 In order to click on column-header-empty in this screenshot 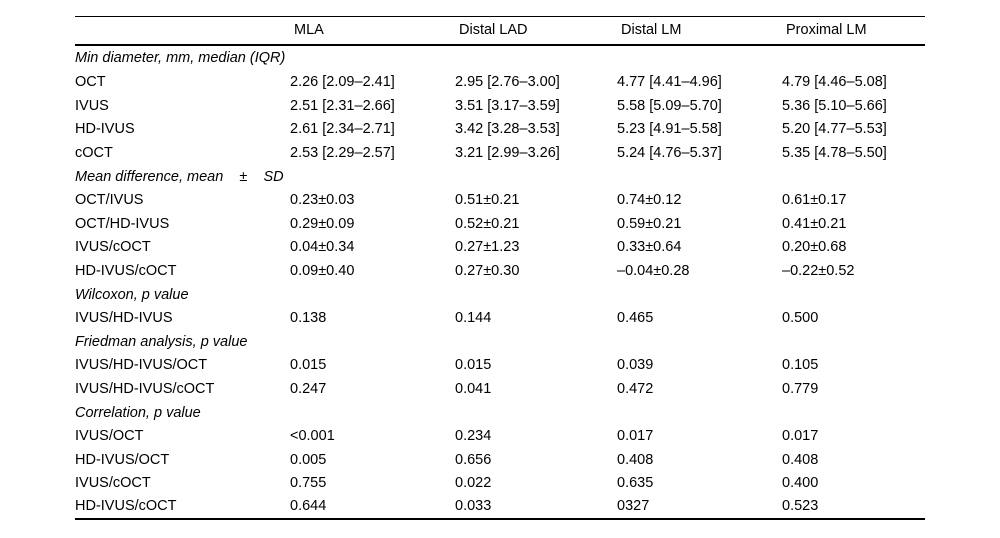, I will do `click(182, 31)`.